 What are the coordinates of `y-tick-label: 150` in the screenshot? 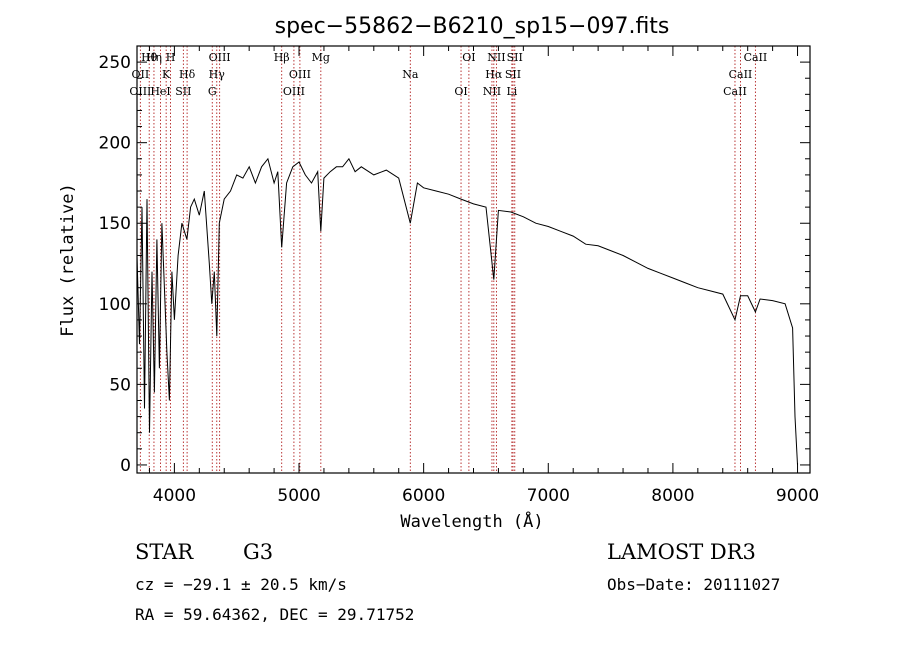 It's located at (115, 224).